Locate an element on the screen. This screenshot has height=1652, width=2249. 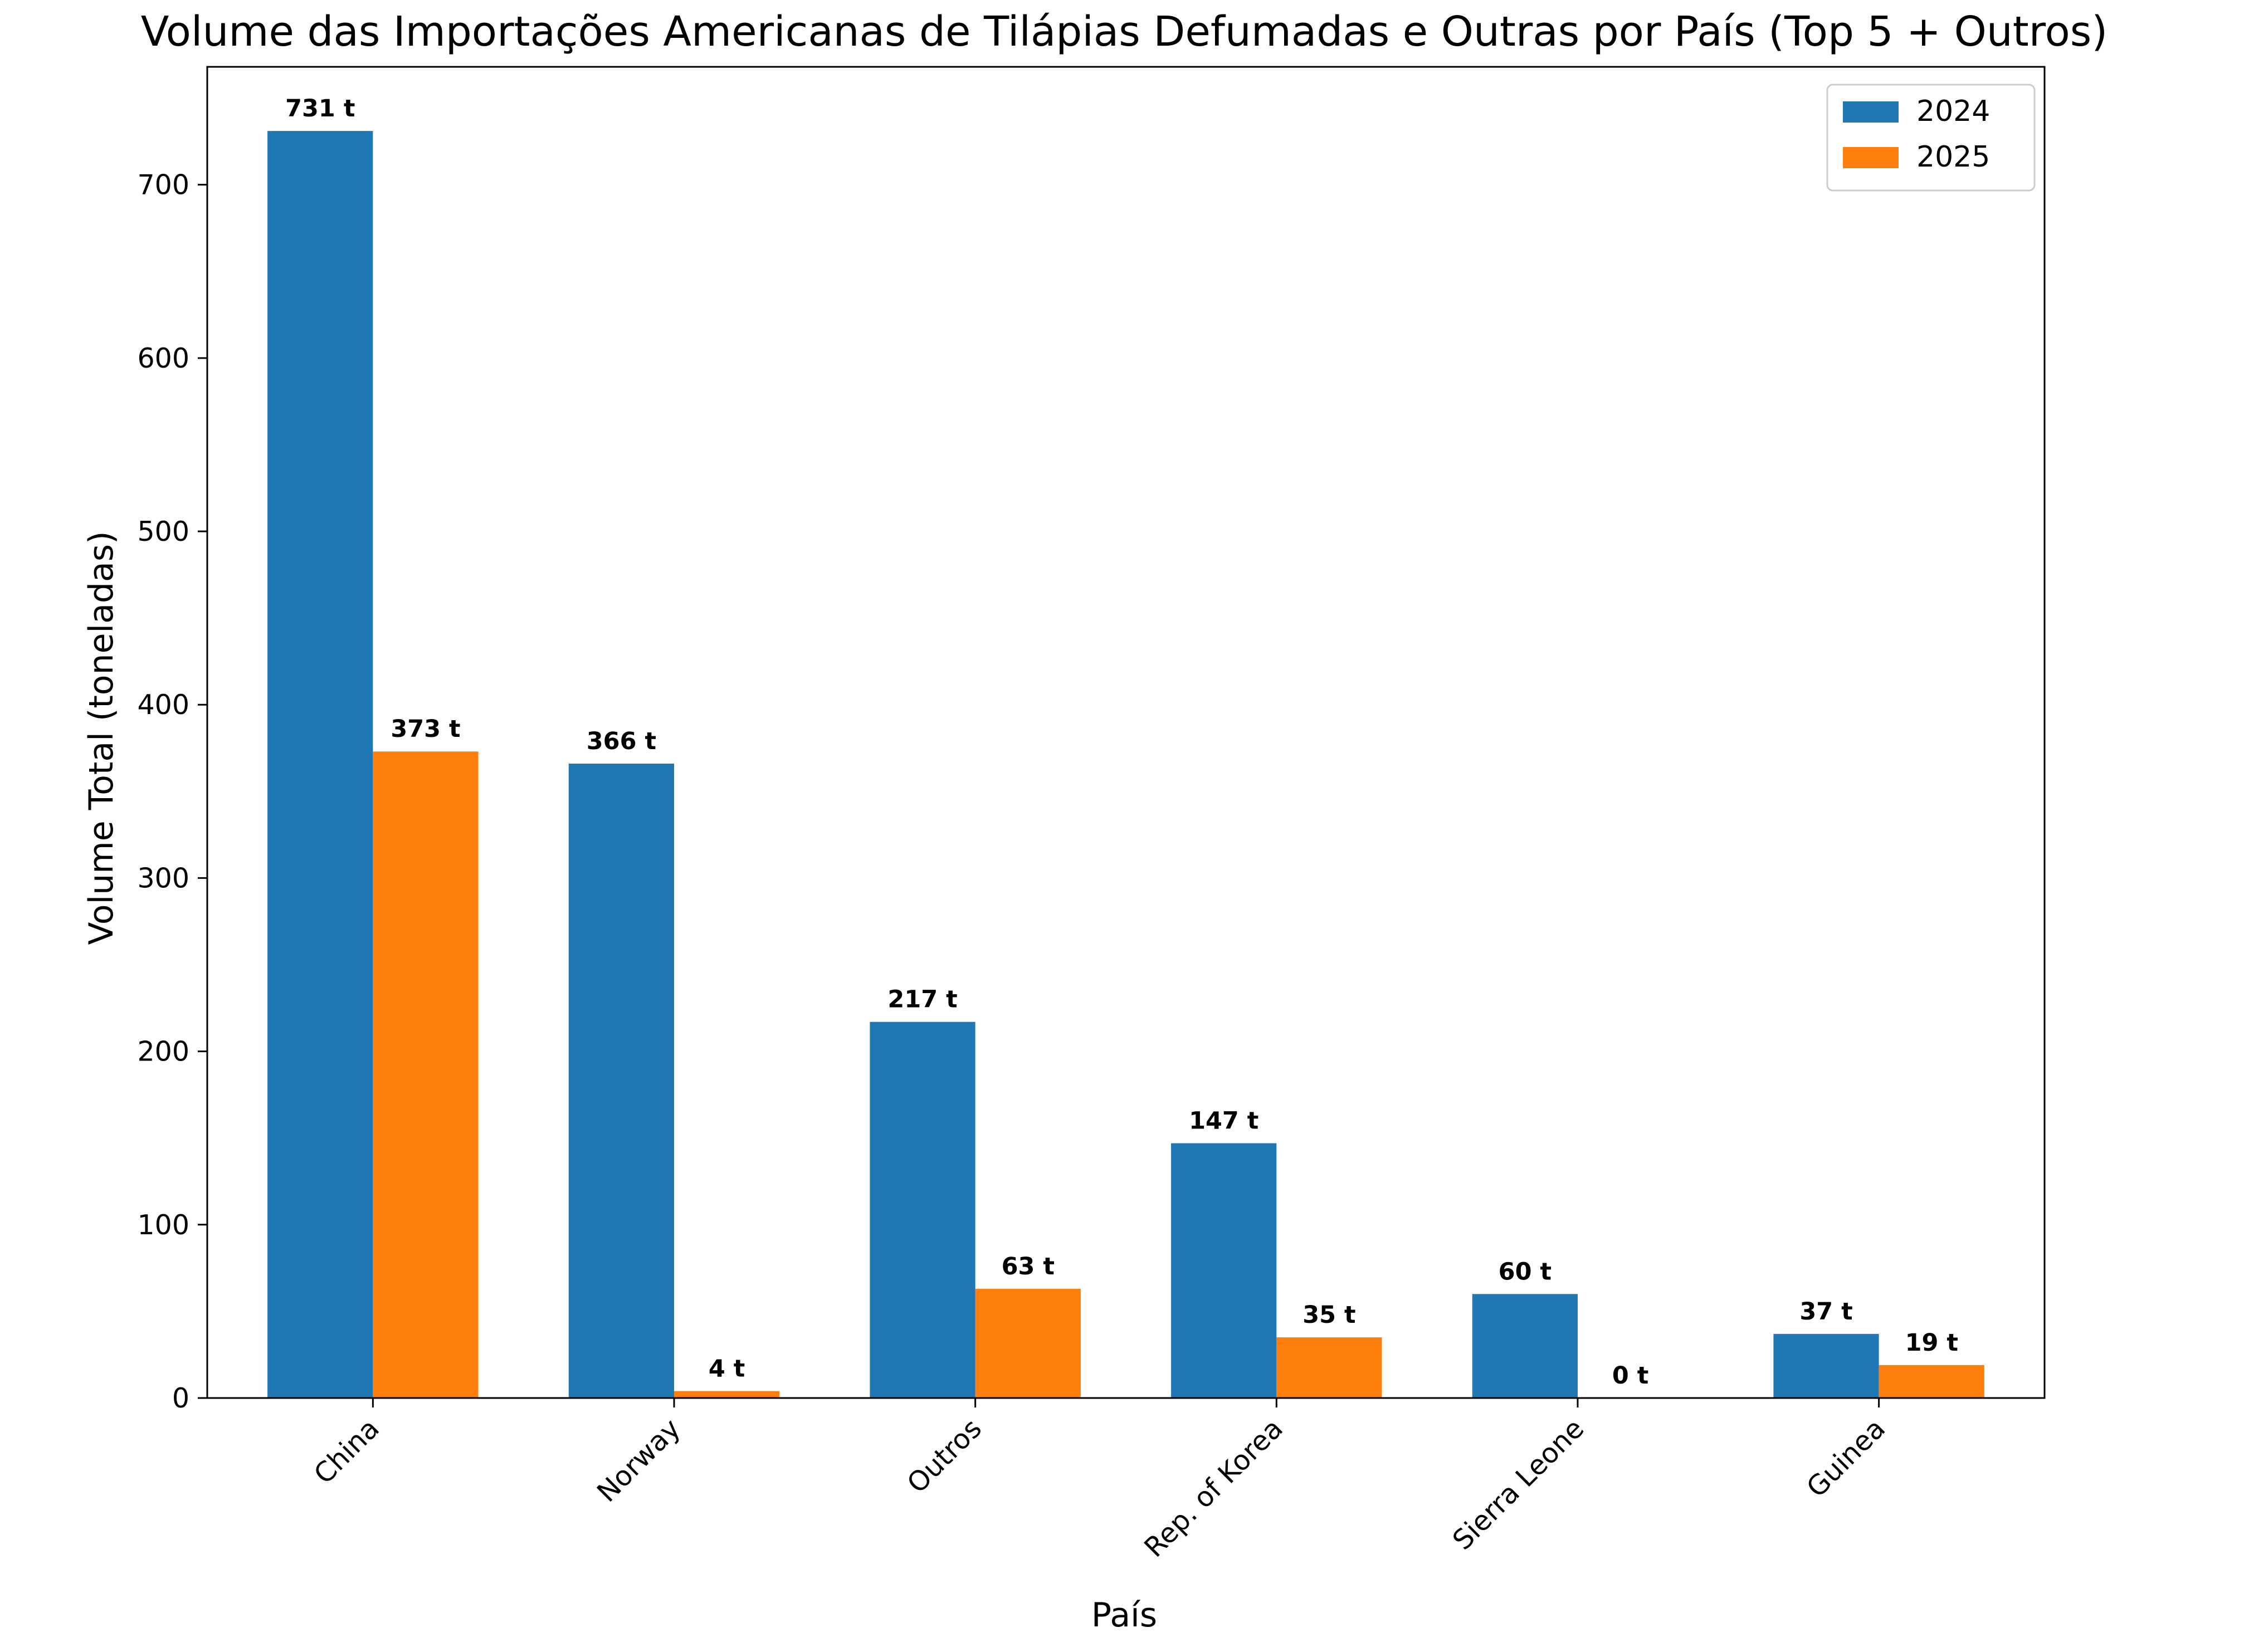
legend-swatch-2025 is located at coordinates (1871, 157).